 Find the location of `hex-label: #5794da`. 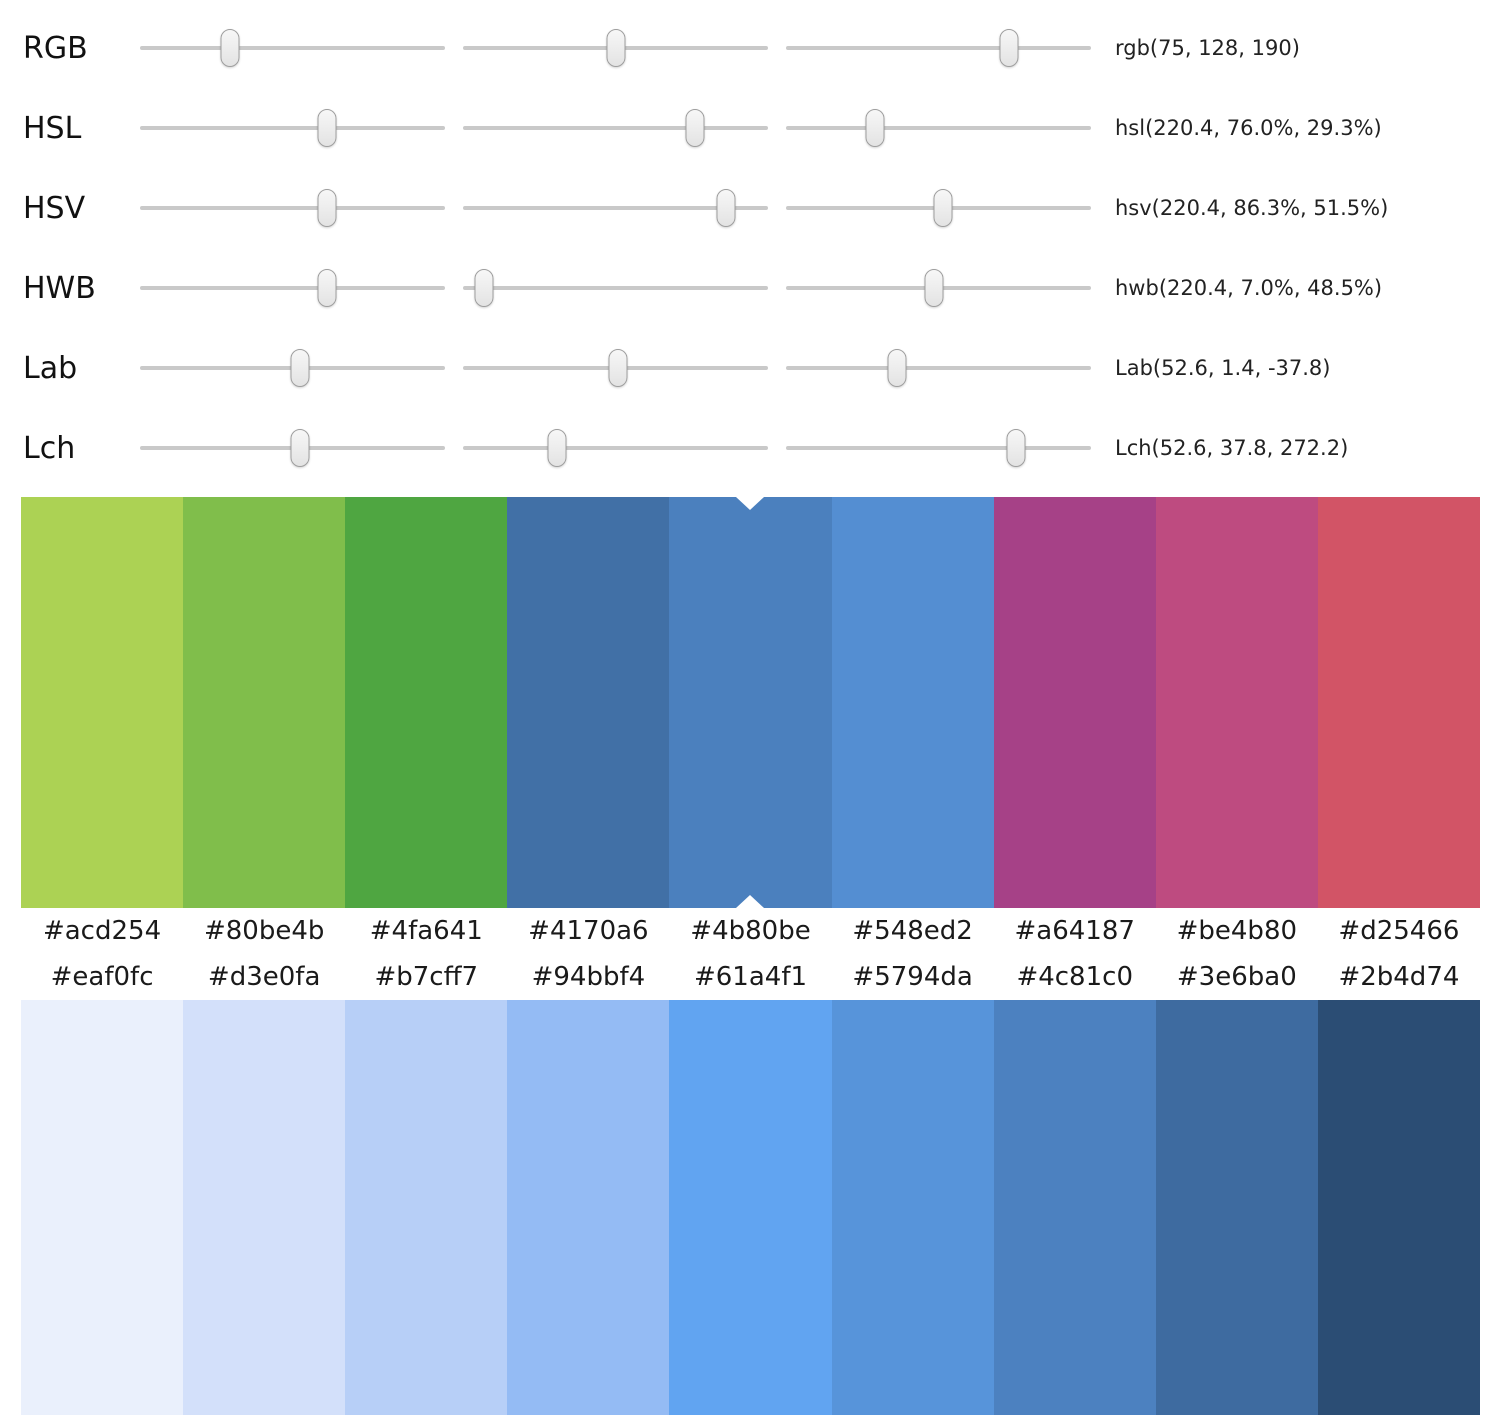

hex-label: #5794da is located at coordinates (912, 977).